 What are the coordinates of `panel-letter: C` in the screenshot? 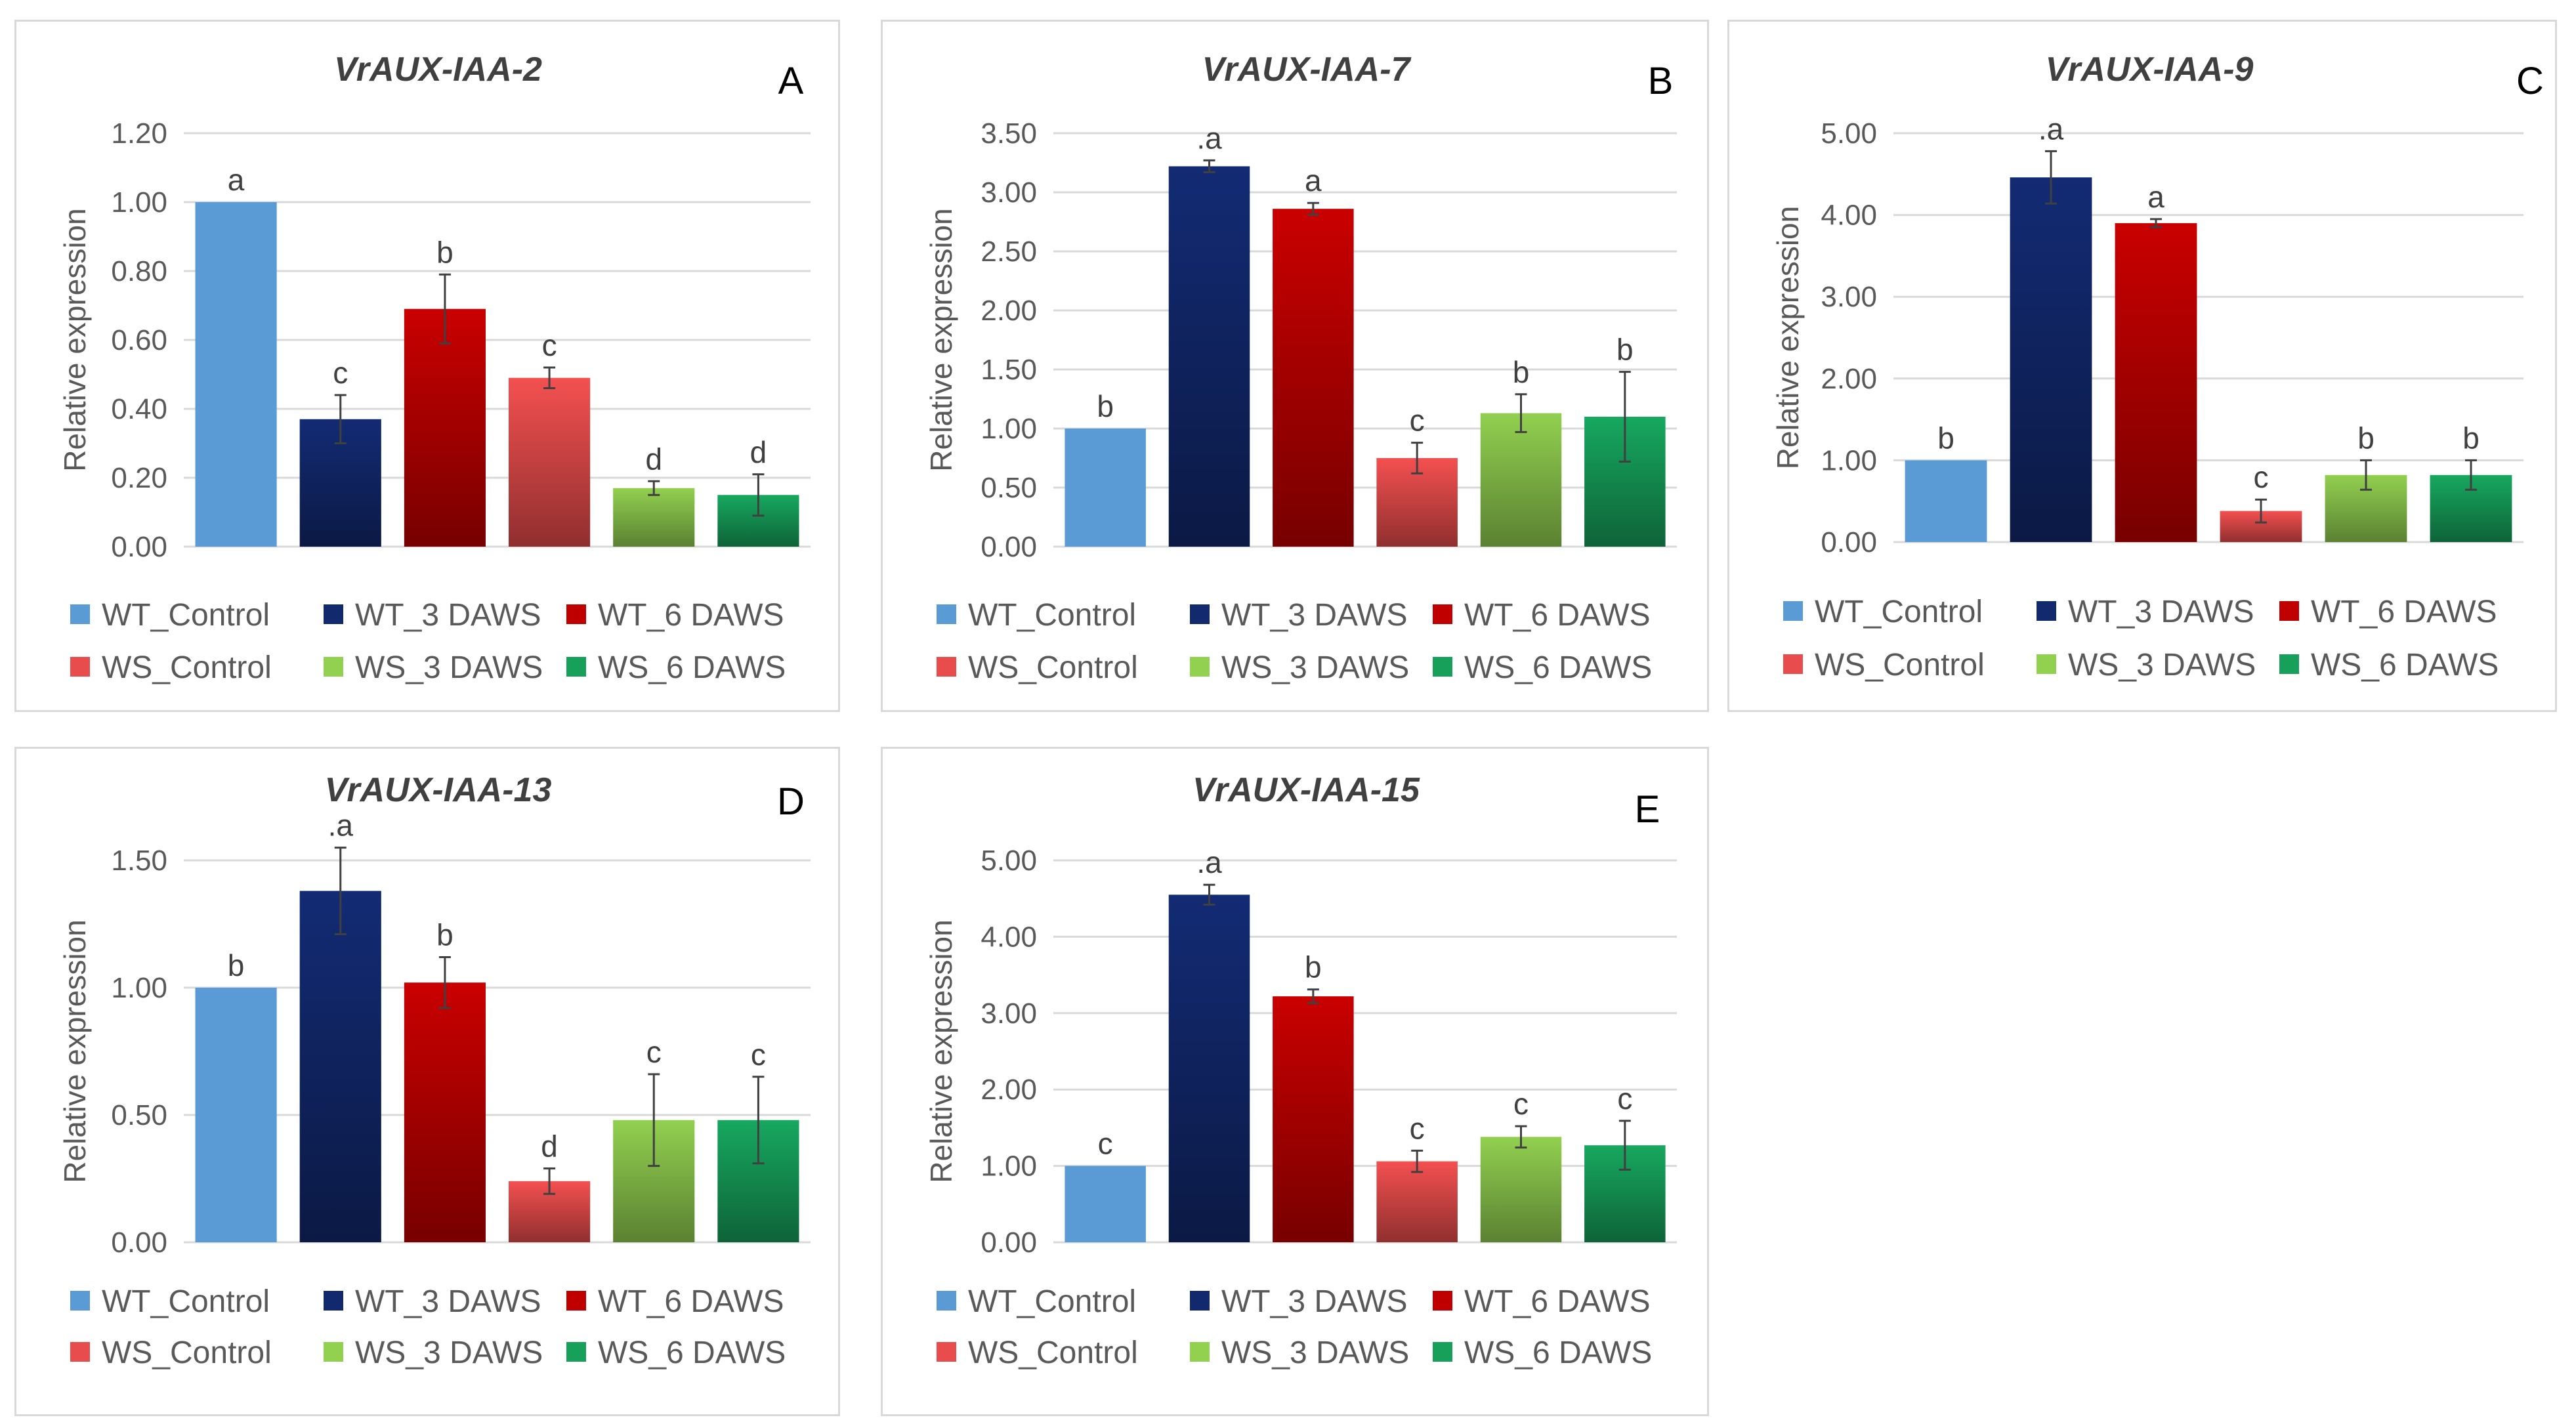 It's located at (2530, 81).